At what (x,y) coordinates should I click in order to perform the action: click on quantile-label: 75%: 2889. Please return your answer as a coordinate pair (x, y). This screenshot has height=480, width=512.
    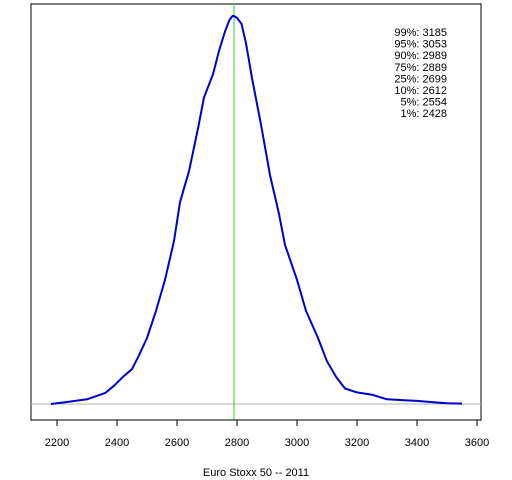
    Looking at the image, I should click on (420, 68).